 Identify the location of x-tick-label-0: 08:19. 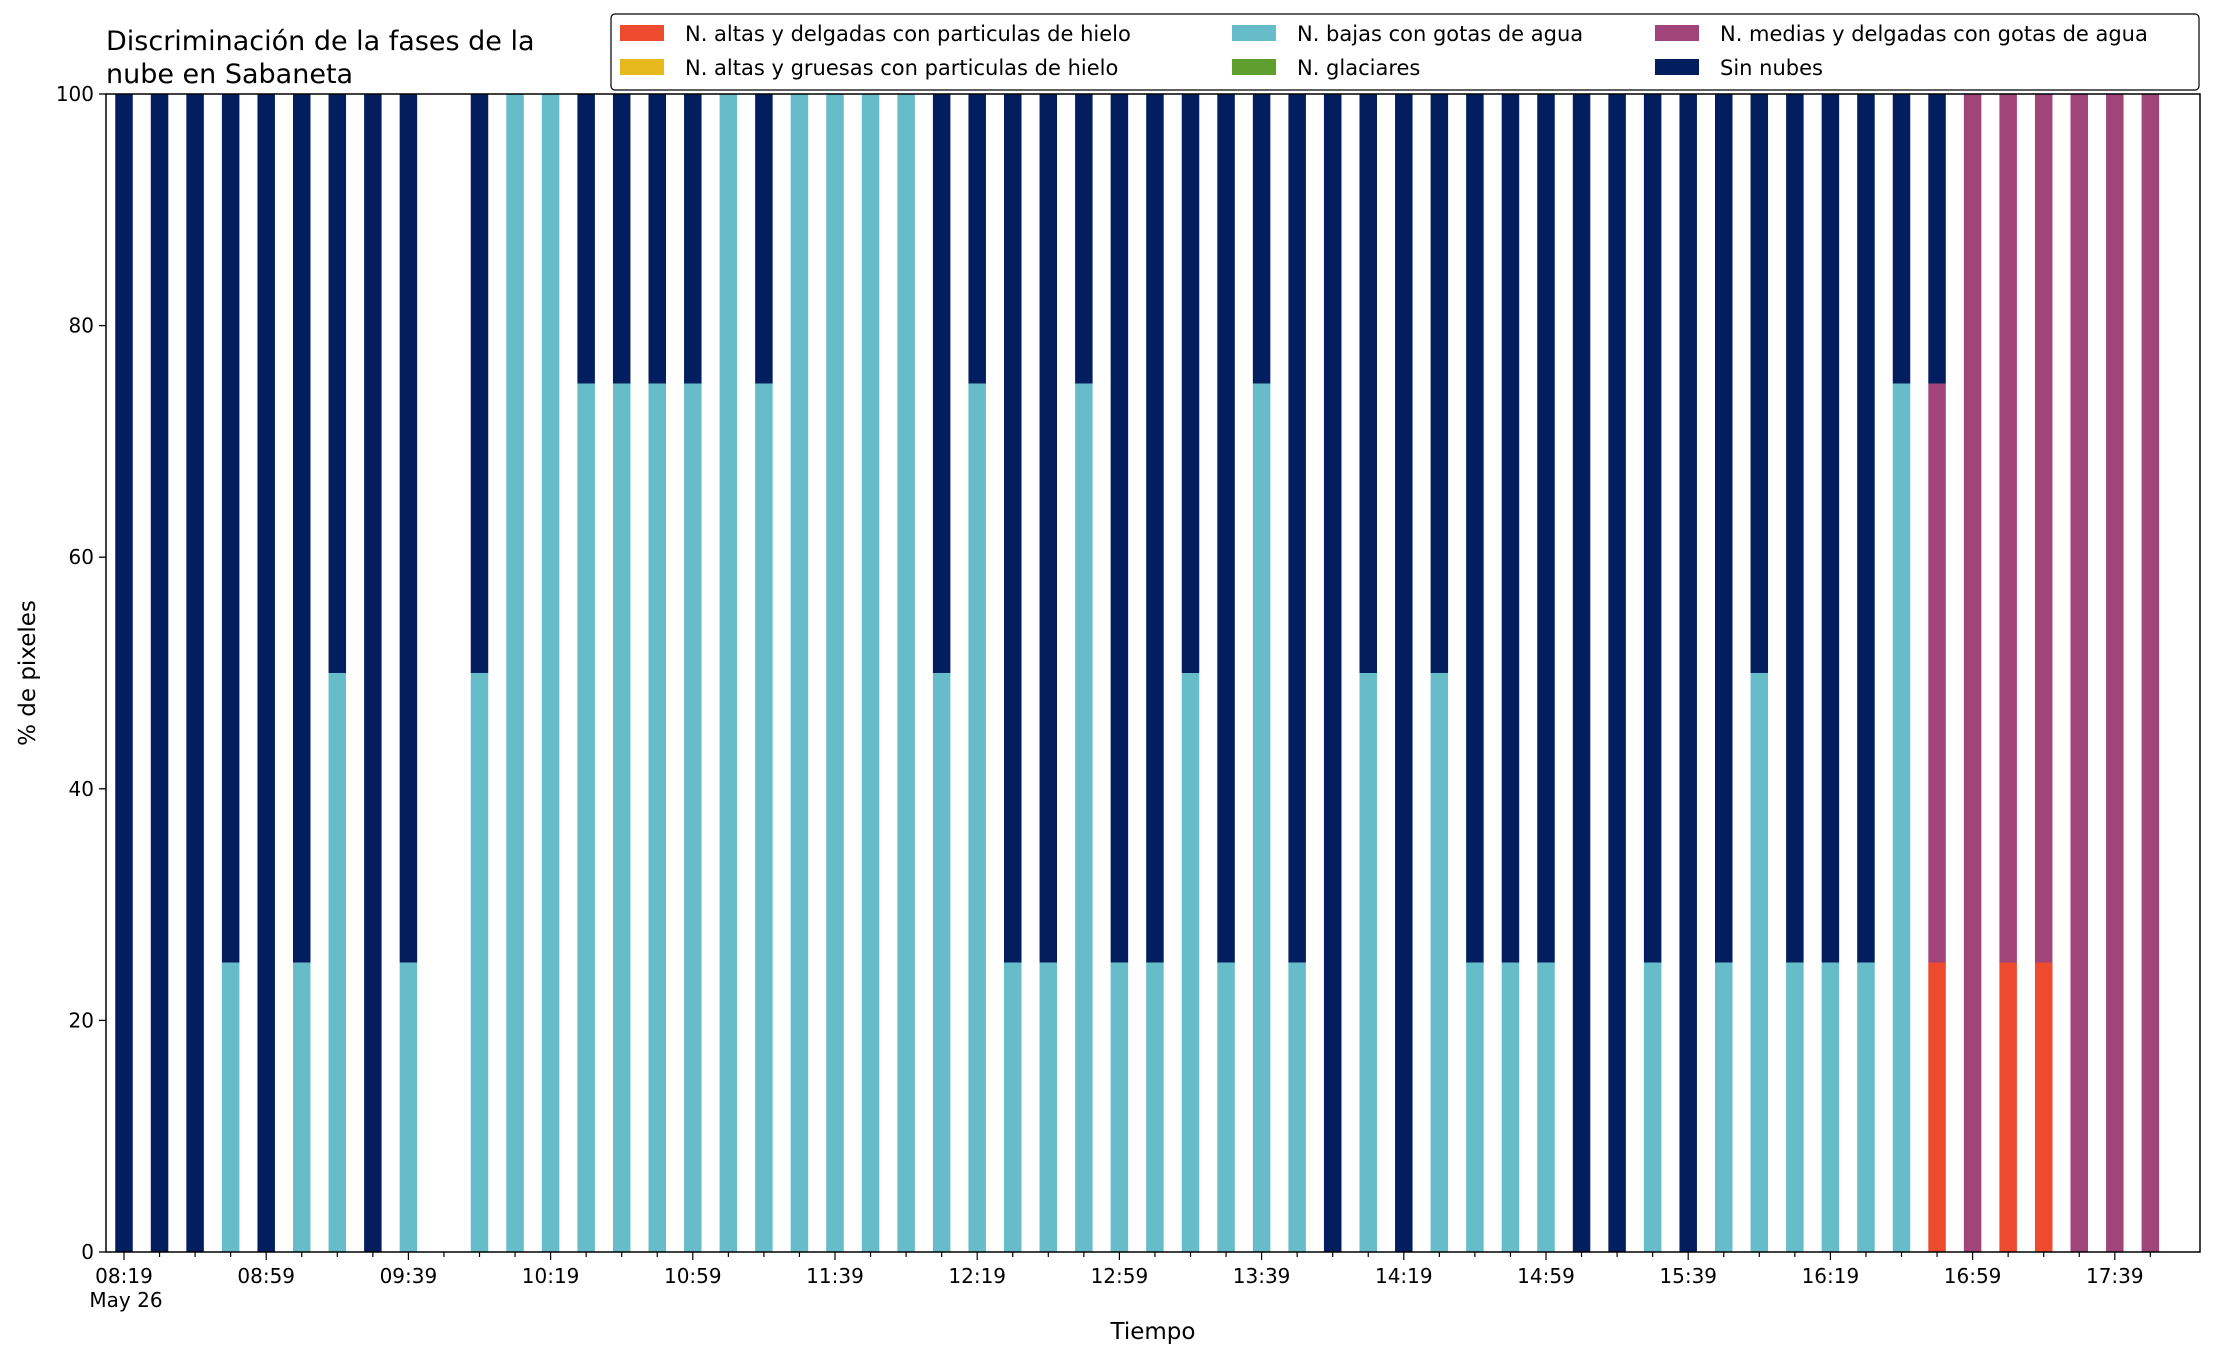
(124, 1276).